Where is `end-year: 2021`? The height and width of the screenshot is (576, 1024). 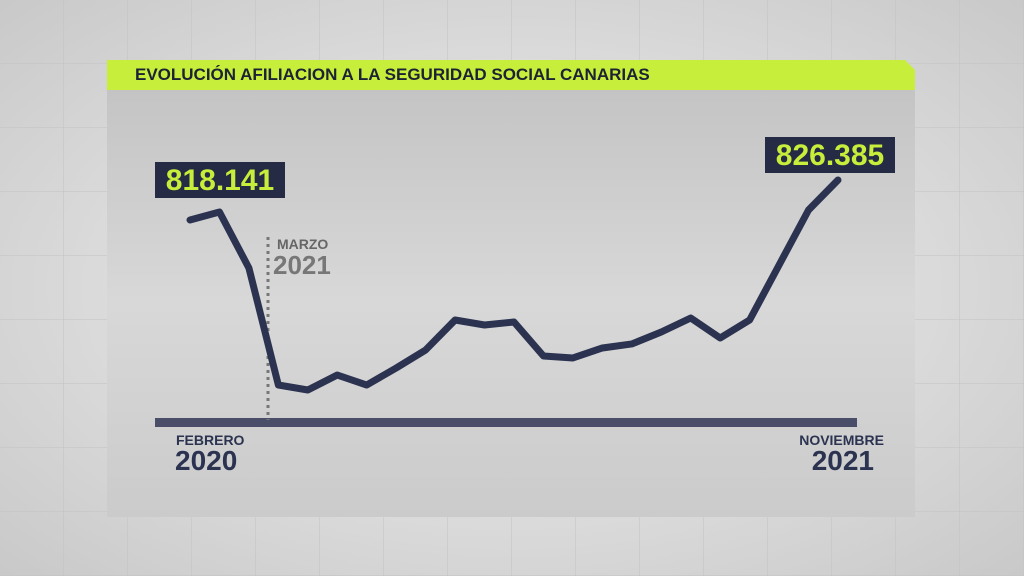 end-year: 2021 is located at coordinates (843, 460).